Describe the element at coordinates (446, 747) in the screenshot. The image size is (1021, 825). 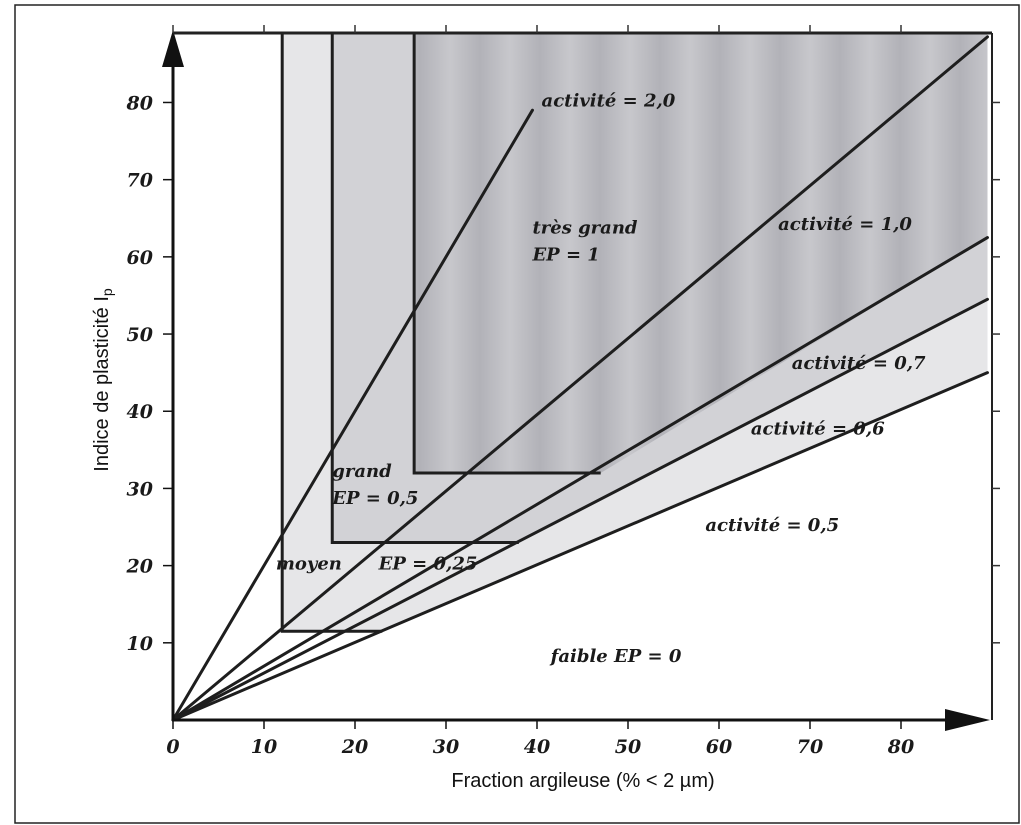
I see `x-tick-label: 30` at that location.